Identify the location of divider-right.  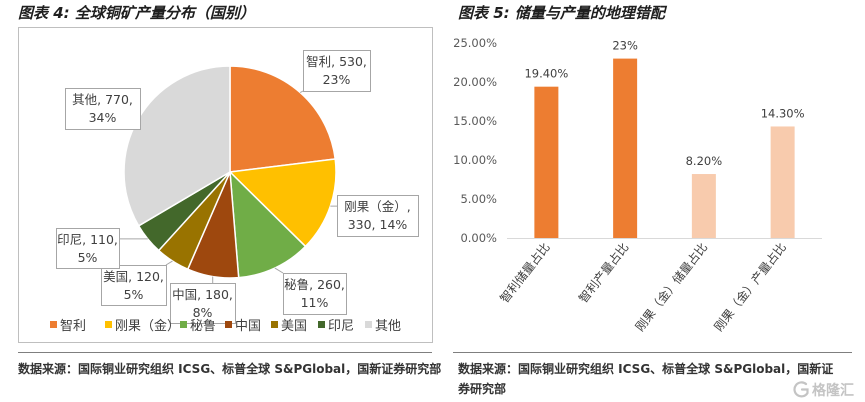
(652, 352).